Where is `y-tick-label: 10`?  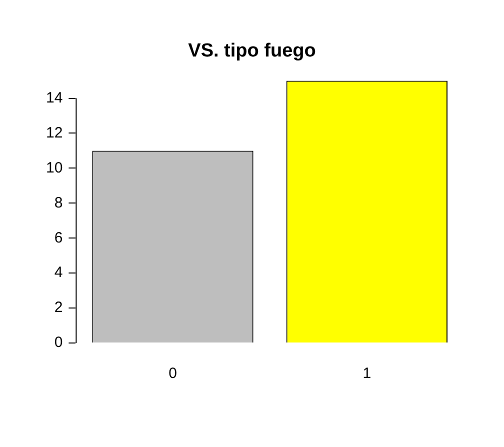 y-tick-label: 10 is located at coordinates (54, 167).